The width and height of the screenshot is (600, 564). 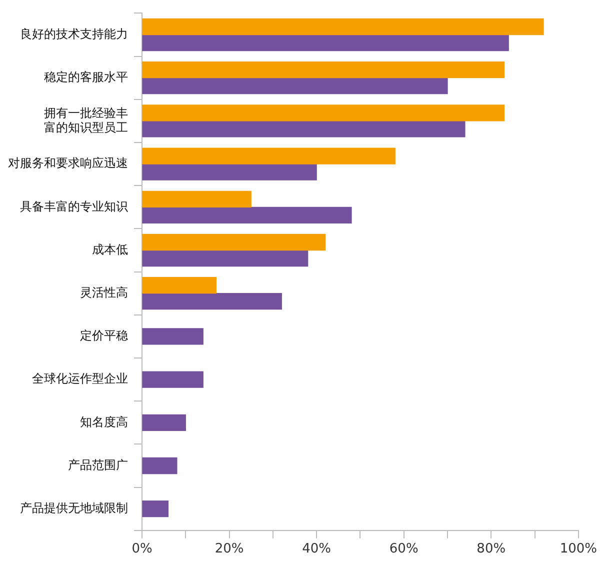 I want to click on x-tick-label: 20%, so click(x=229, y=549).